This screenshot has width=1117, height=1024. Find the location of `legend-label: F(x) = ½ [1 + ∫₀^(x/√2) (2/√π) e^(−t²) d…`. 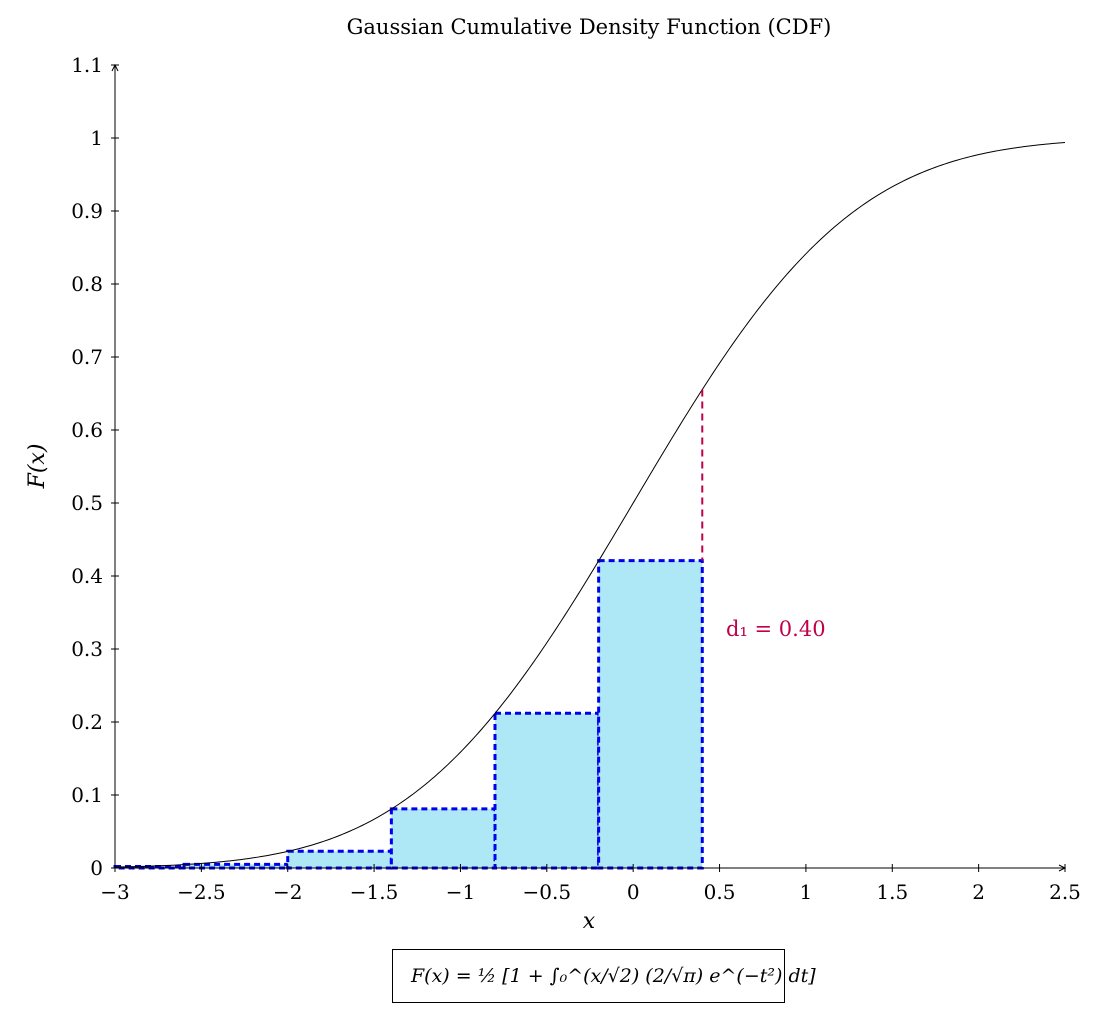

legend-label: F(x) = ½ [1 + ∫₀^(x/√2) (2/√π) e^(−t²) d… is located at coordinates (613, 976).